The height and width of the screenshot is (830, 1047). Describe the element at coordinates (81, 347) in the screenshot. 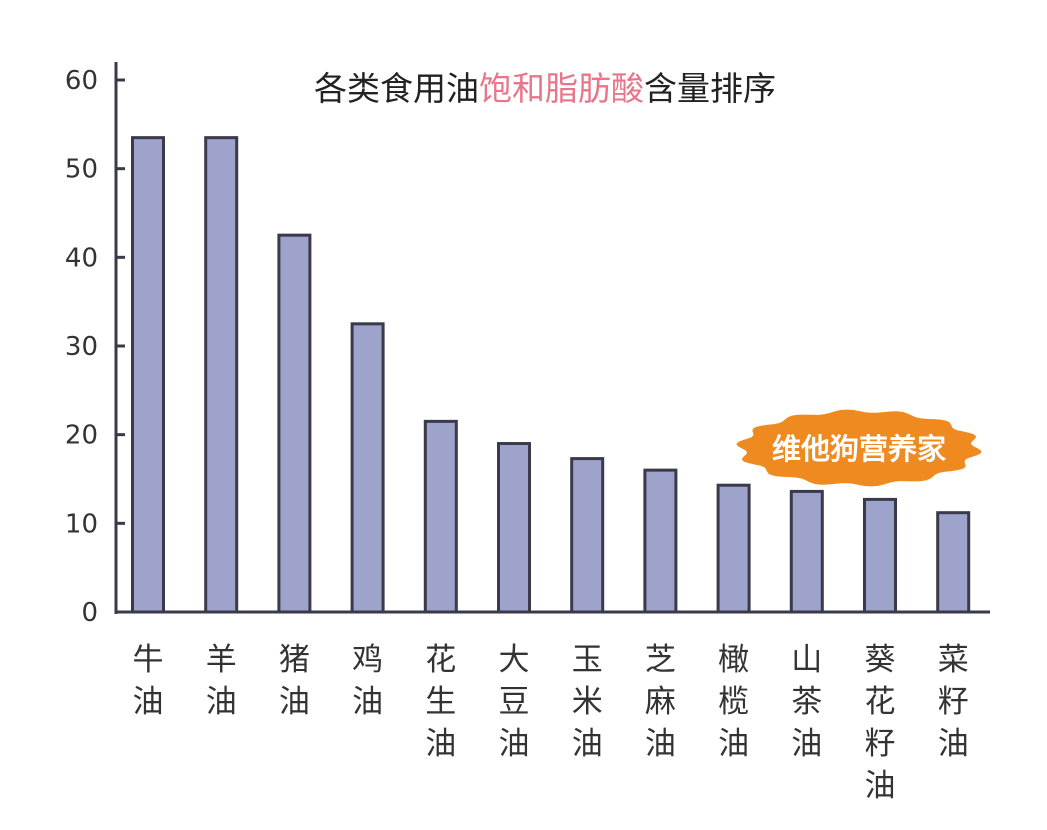

I see `y-tick-label: 30` at that location.